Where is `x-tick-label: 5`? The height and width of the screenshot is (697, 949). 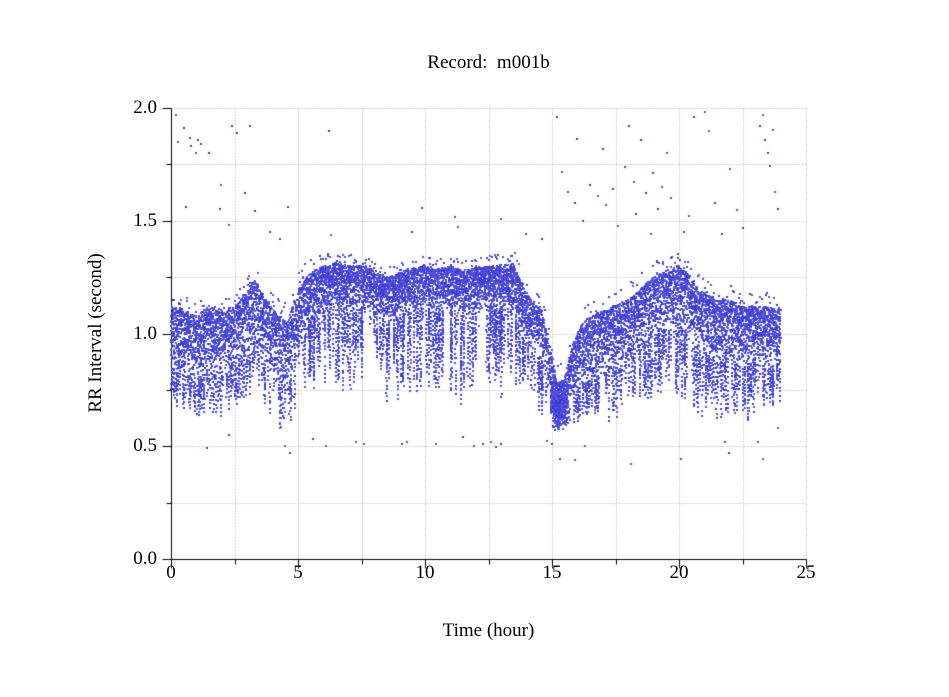
x-tick-label: 5 is located at coordinates (298, 572).